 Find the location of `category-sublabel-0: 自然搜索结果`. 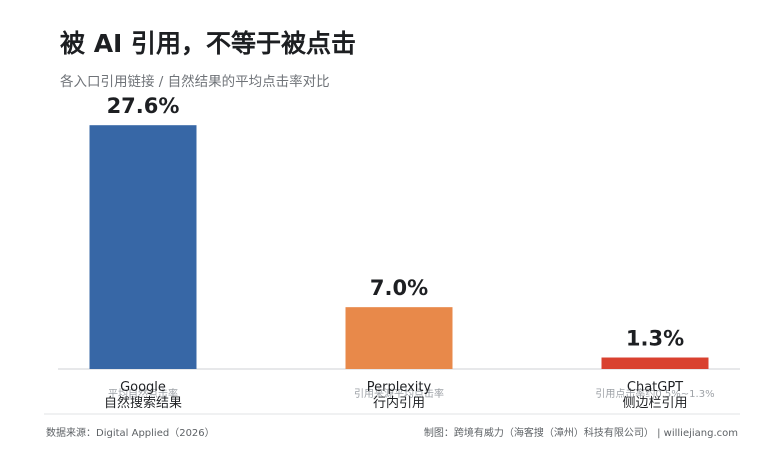

category-sublabel-0: 自然搜索结果 is located at coordinates (143, 403).